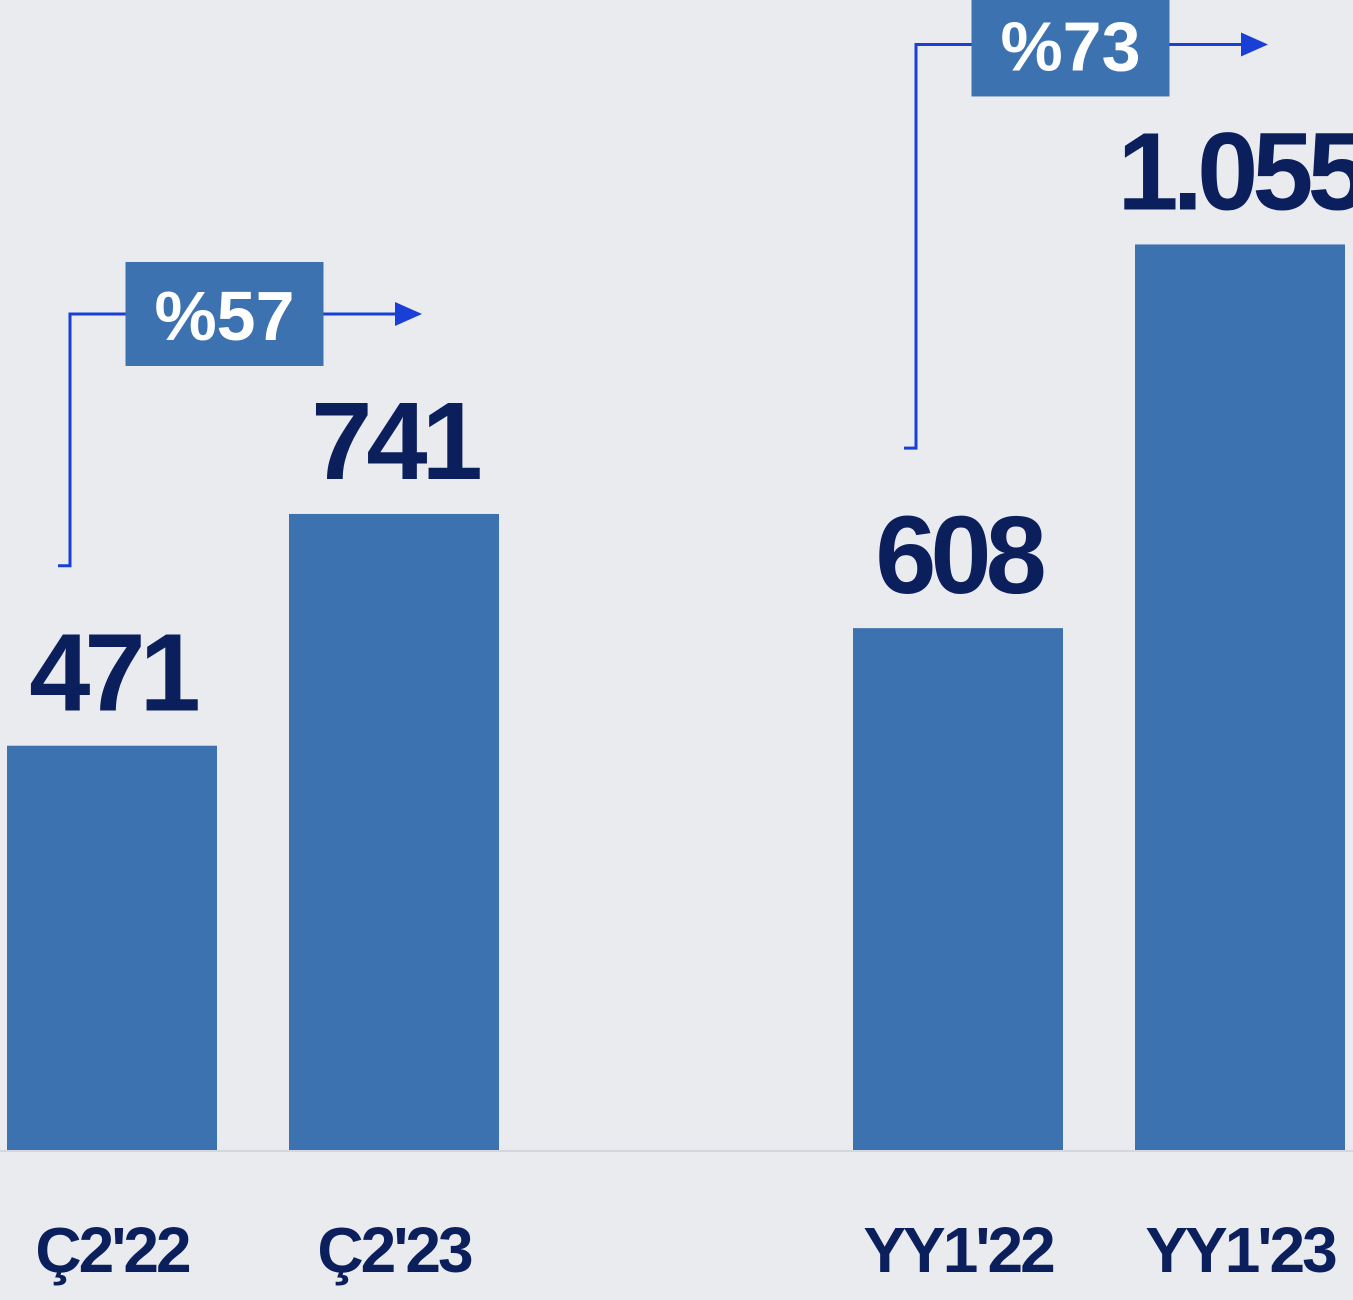 This screenshot has height=1300, width=1353. Describe the element at coordinates (395, 441) in the screenshot. I see `value-label: 741` at that location.